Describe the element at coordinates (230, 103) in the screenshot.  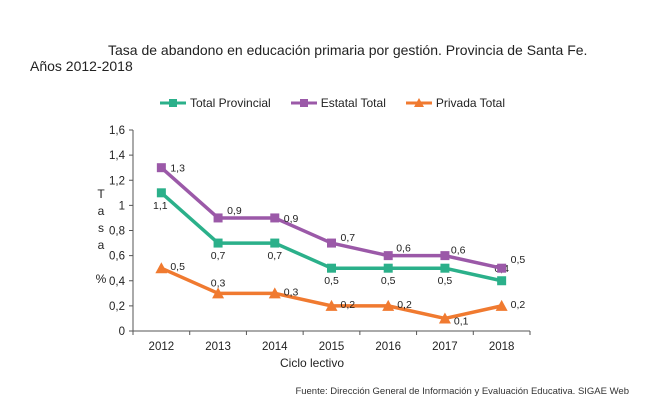
I see `legend-label-total-provincial: Total Provincial` at that location.